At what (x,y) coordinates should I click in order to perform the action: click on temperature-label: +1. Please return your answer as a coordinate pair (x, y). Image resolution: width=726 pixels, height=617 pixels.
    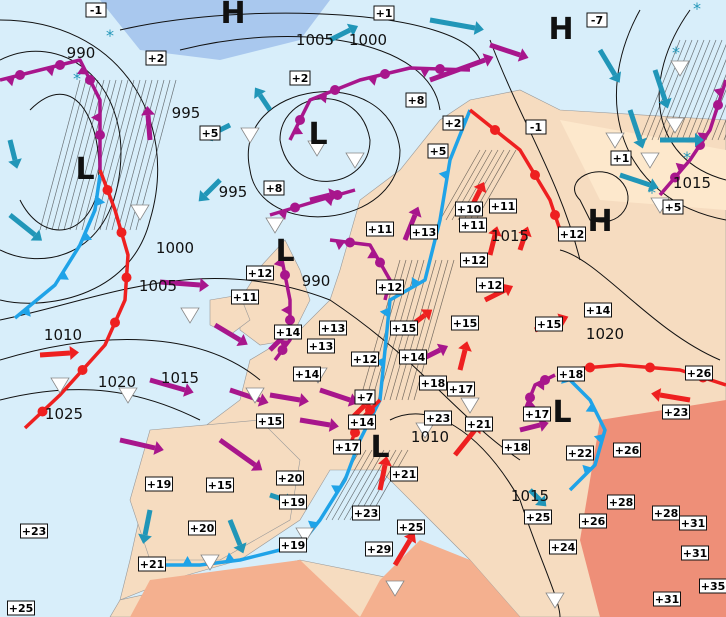
    Looking at the image, I should click on (384, 13).